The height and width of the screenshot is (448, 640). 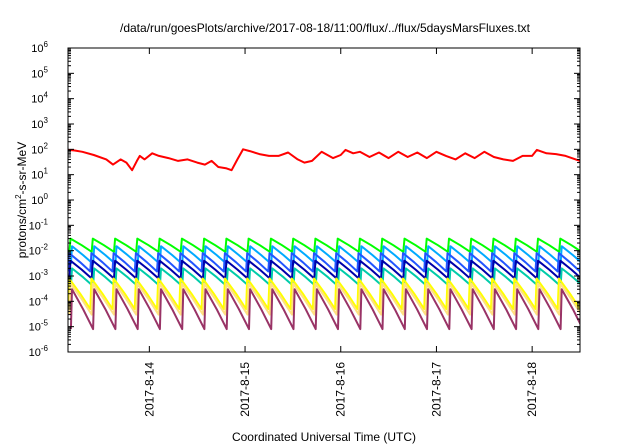 What do you see at coordinates (46, 95) in the screenshot?
I see `y-tick-label-exponent: 4` at bounding box center [46, 95].